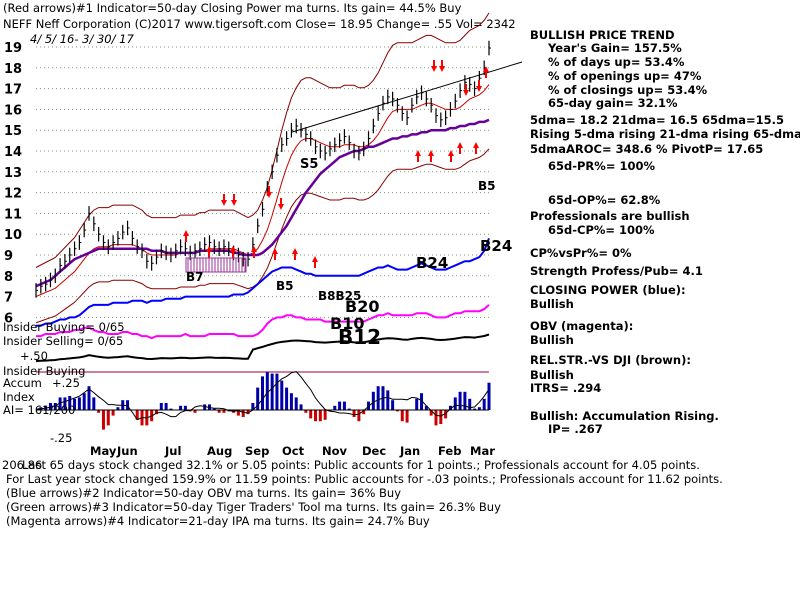  What do you see at coordinates (13, 214) in the screenshot?
I see `y-tick-label: 11` at bounding box center [13, 214].